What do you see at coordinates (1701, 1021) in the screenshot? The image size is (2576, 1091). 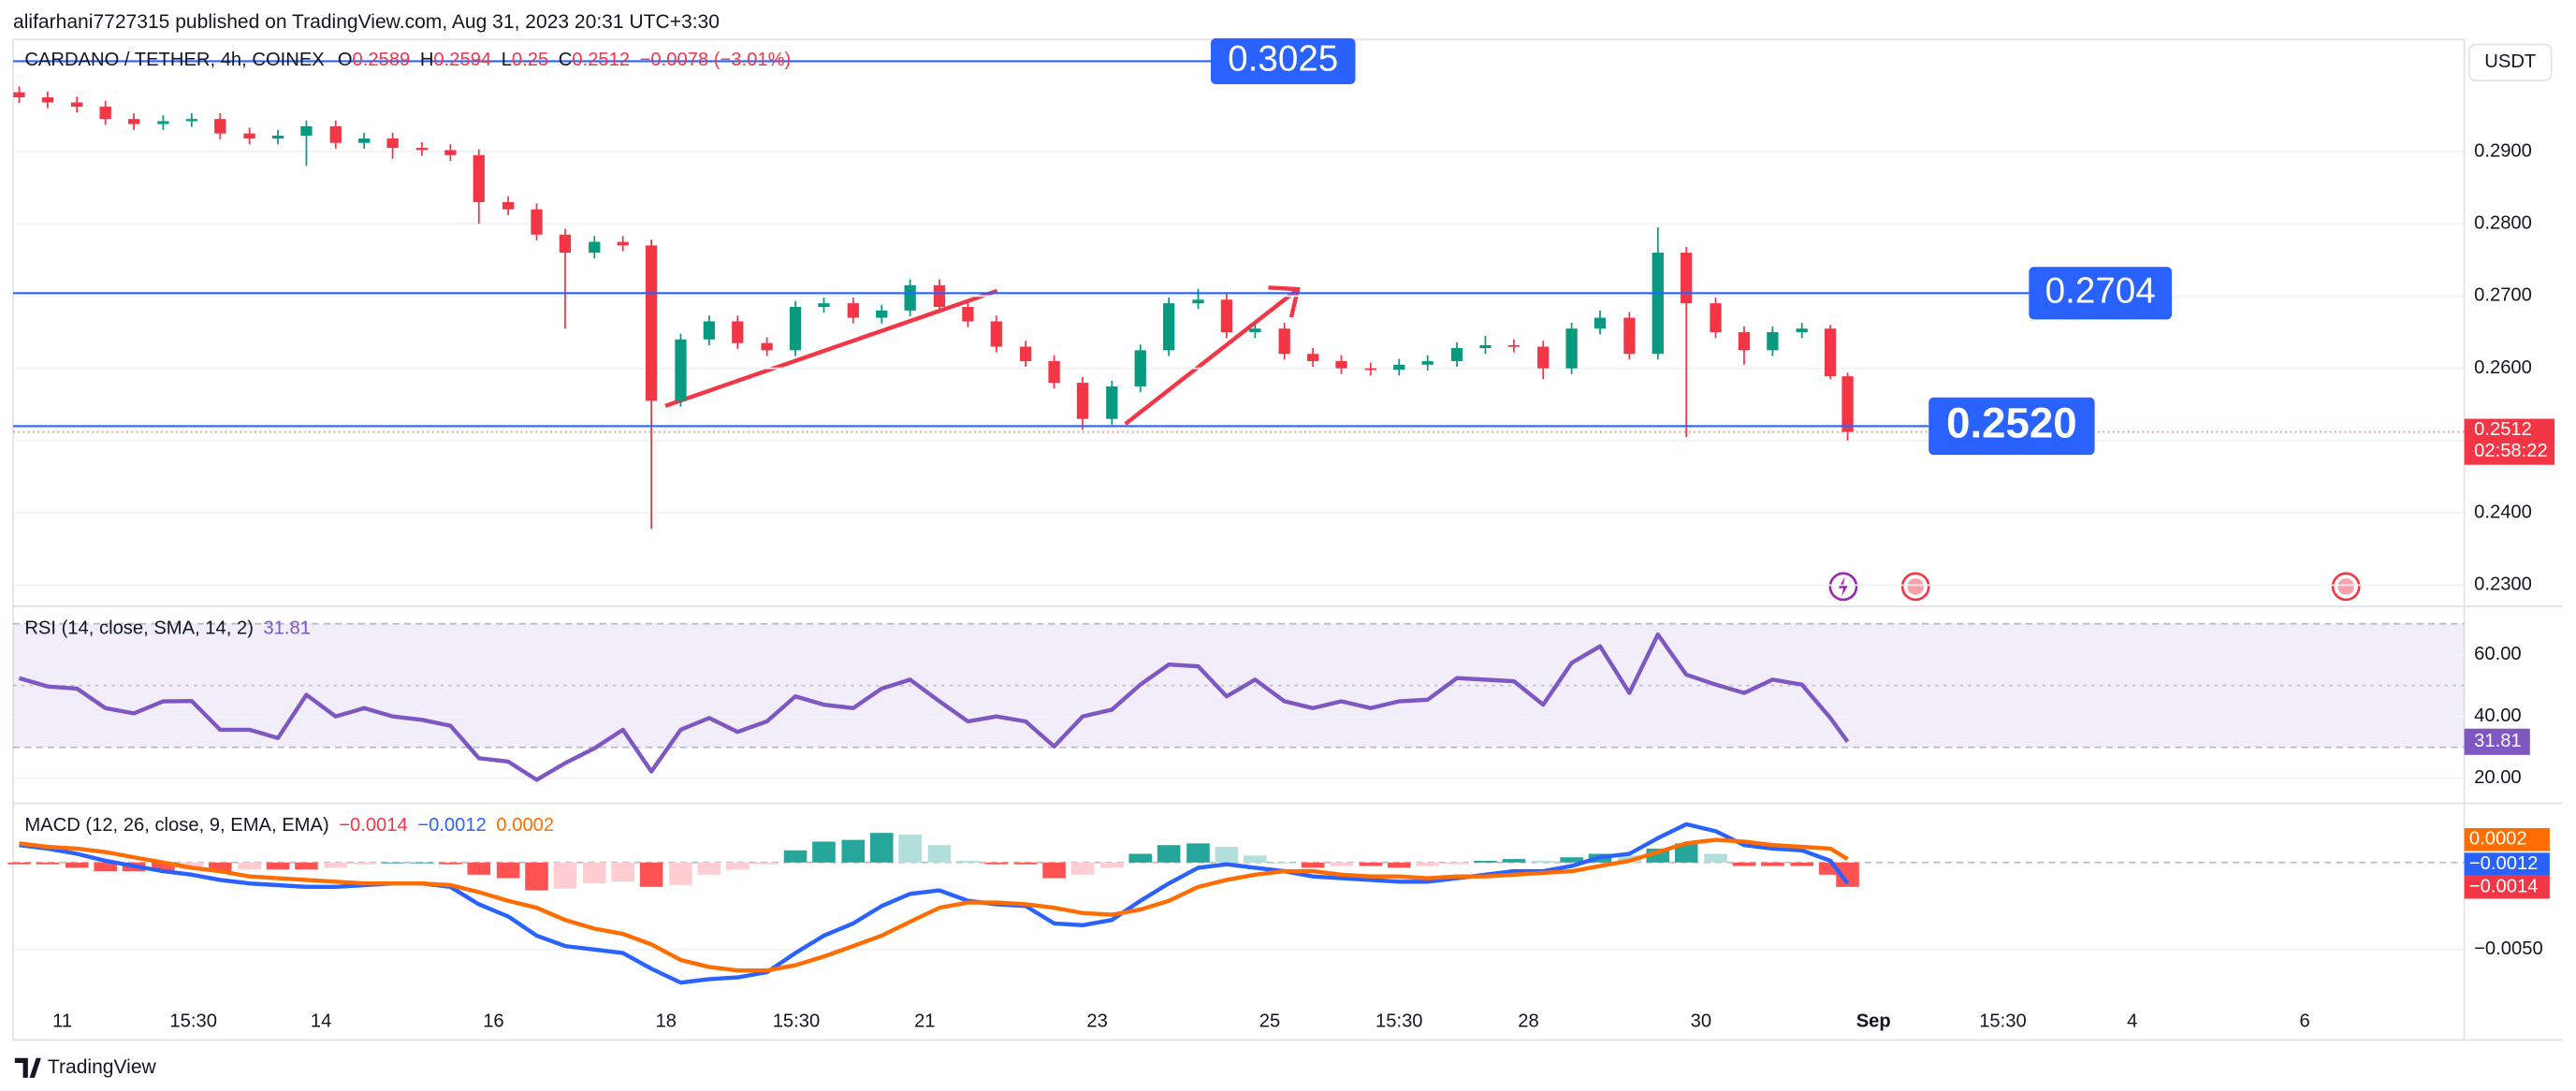 I see `x-tick-label: 30` at bounding box center [1701, 1021].